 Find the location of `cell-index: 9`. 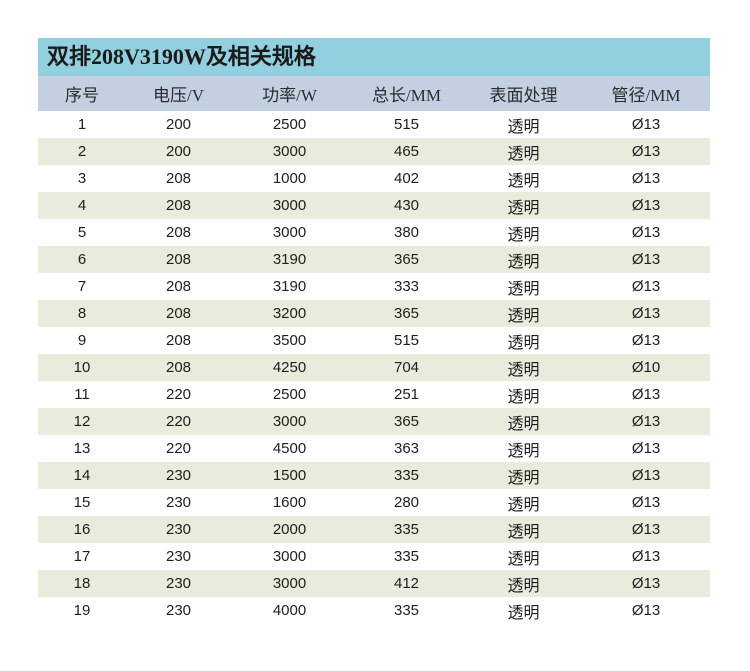

cell-index: 9 is located at coordinates (82, 340).